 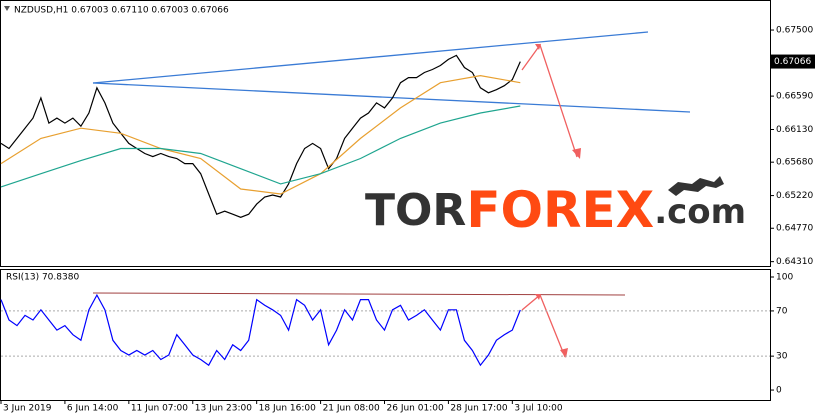 What do you see at coordinates (93, 409) in the screenshot?
I see `x-tick-label: 6 Jun 14:00` at bounding box center [93, 409].